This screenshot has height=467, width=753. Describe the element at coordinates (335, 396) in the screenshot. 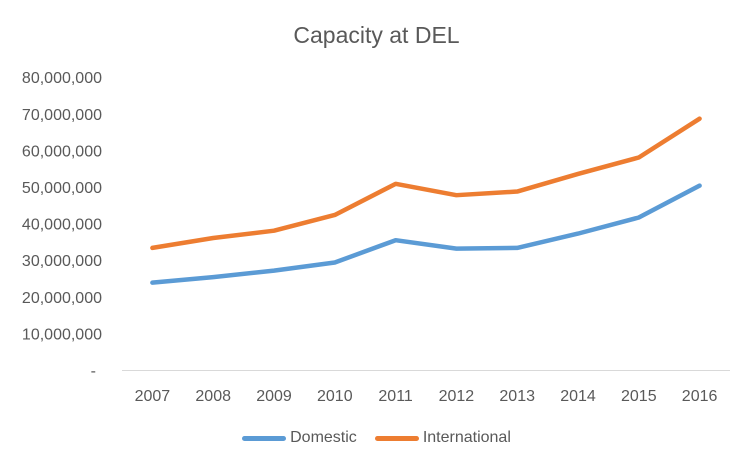

I see `x-axis-label: 2010` at that location.